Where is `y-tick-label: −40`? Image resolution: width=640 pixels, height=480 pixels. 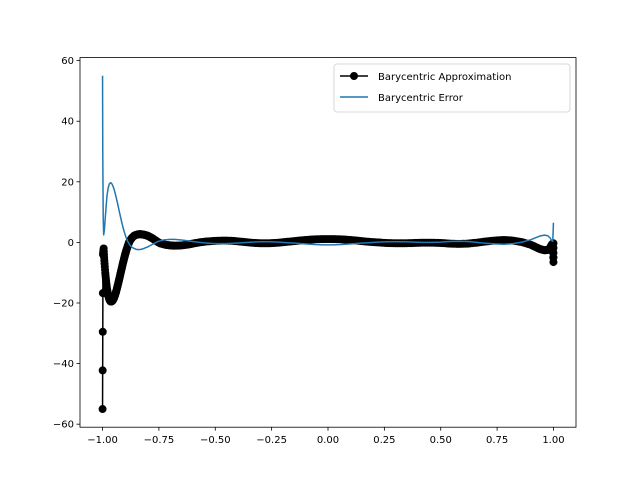
y-tick-label: −40 is located at coordinates (63, 364).